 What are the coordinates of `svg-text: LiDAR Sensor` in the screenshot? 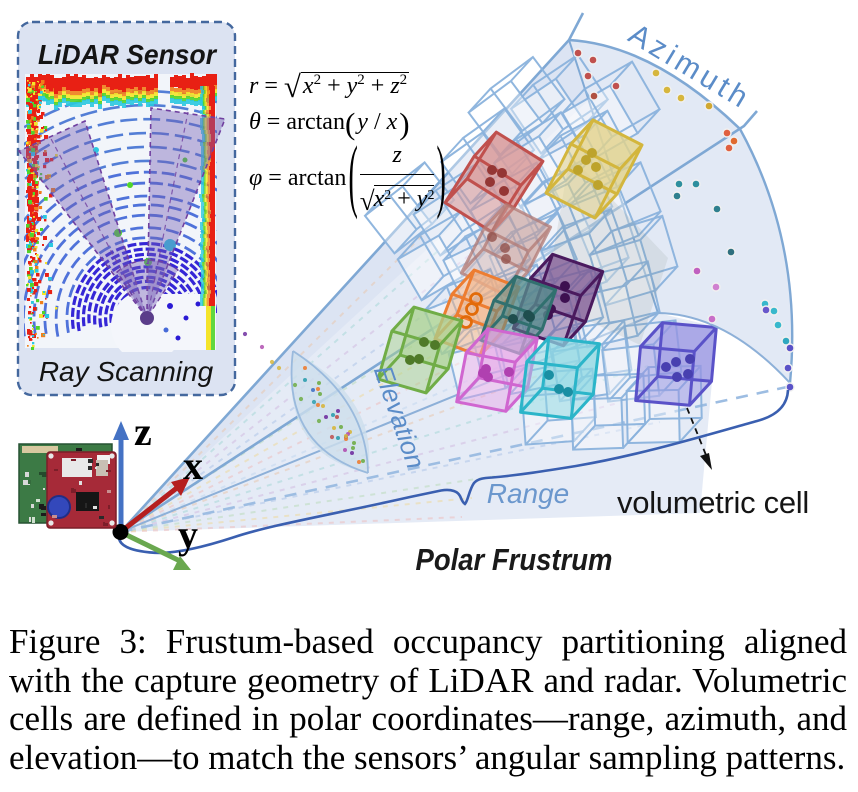 It's located at (128, 54).